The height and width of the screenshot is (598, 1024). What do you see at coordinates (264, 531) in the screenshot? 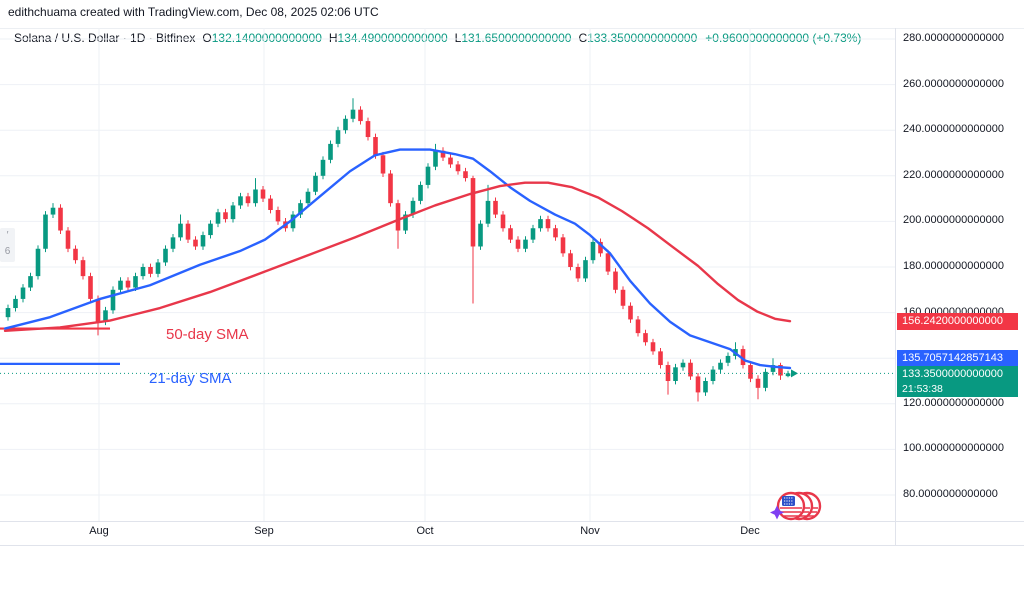
I see `month-label-sep: Sep` at bounding box center [264, 531].